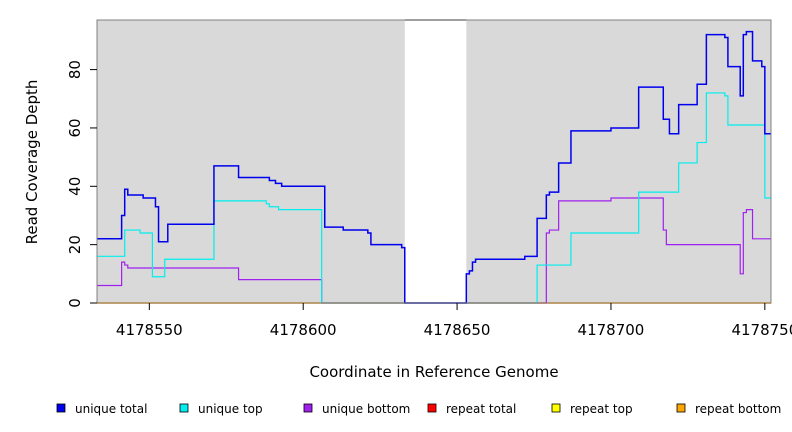  I want to click on y-tick-label-3: 60, so click(75, 127).